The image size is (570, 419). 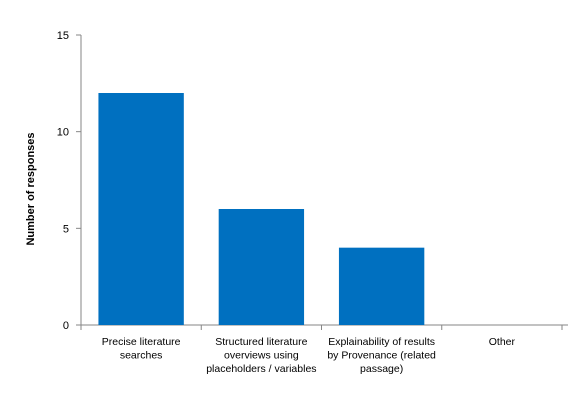 I want to click on y-axis-title-group: Number of responses, so click(x=31, y=188).